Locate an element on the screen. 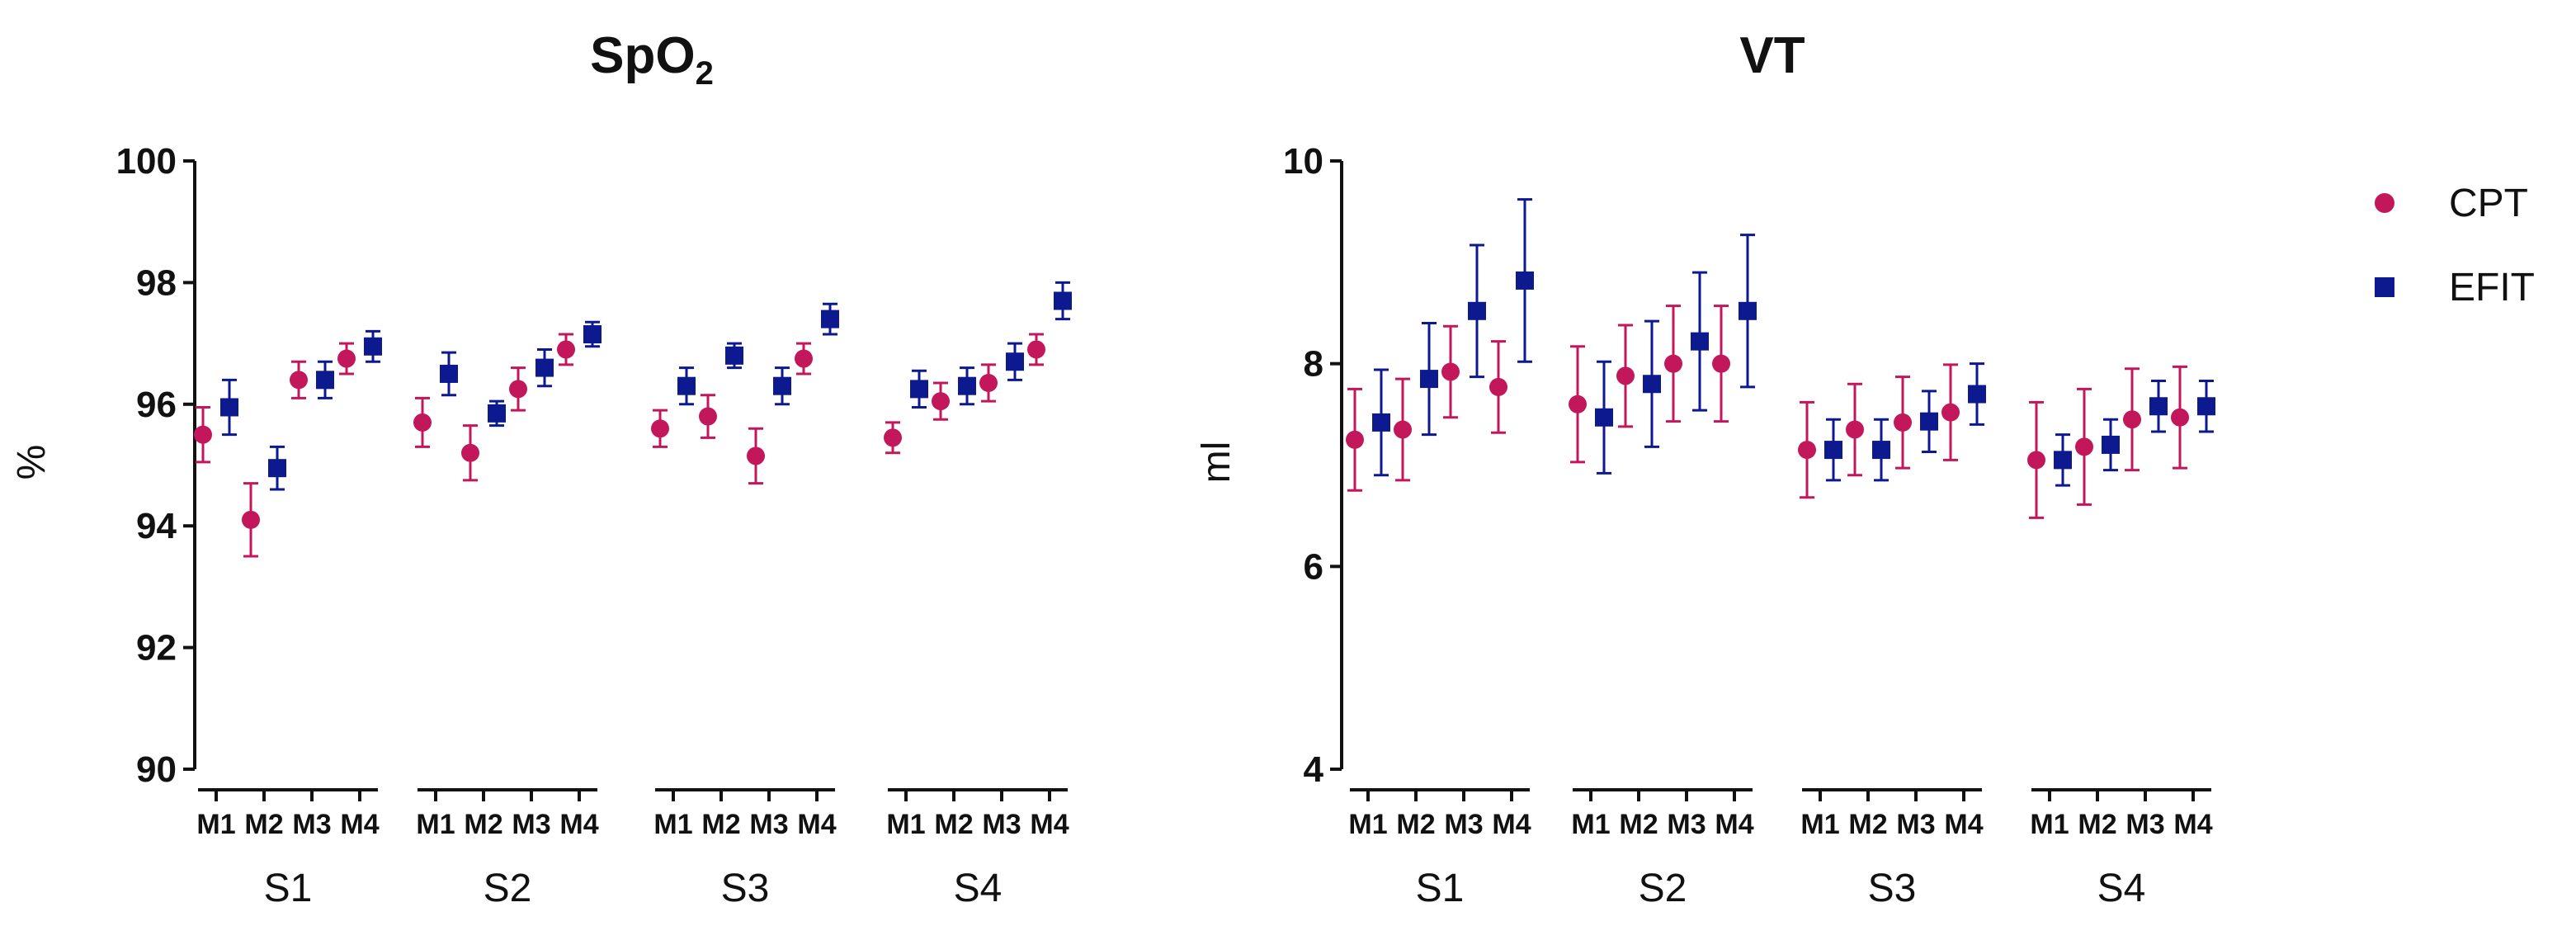 The image size is (2576, 926). vt-cpt-s4-m3-point is located at coordinates (2132, 419).